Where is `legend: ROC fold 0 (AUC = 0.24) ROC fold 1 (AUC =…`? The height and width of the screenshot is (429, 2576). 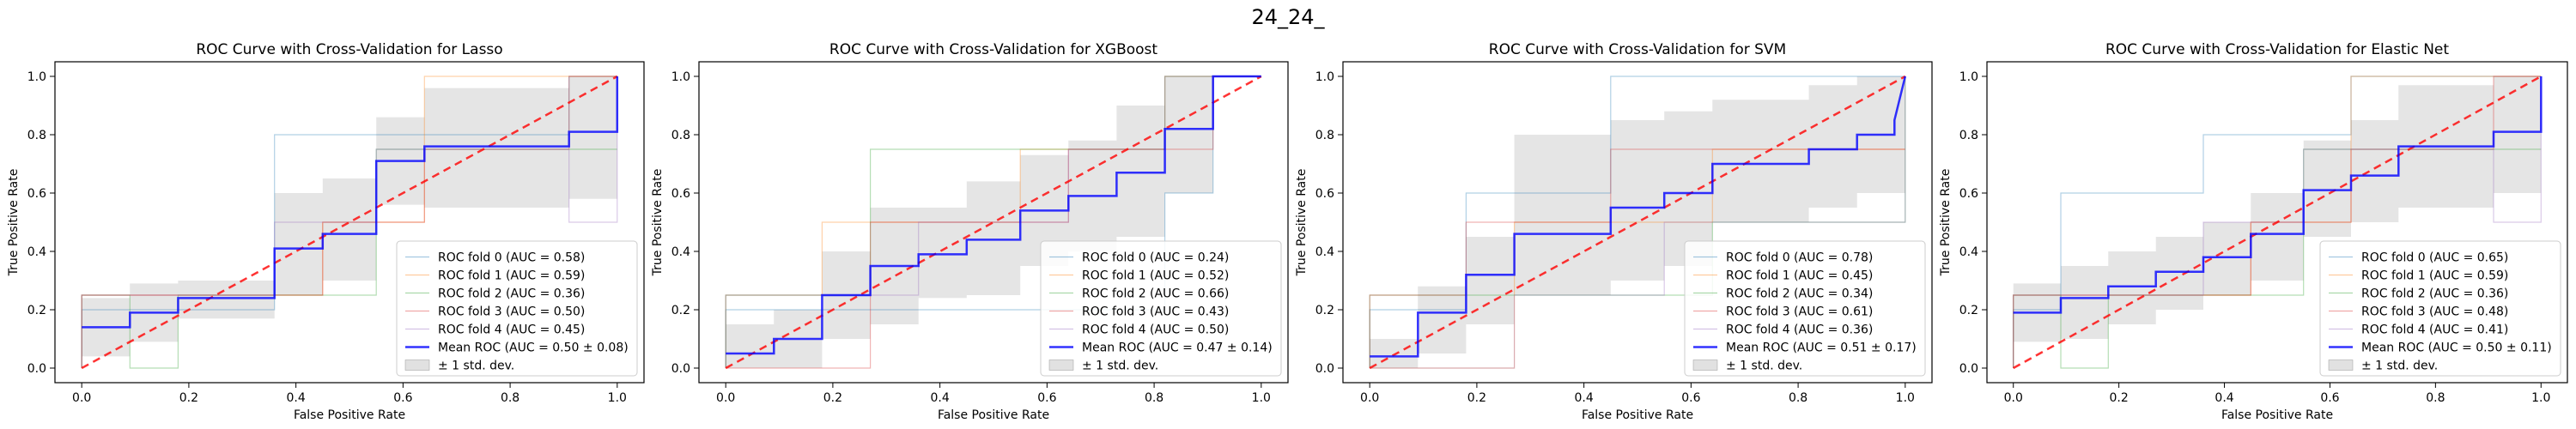 legend: ROC fold 0 (AUC = 0.24) ROC fold 1 (AUC =… is located at coordinates (1161, 308).